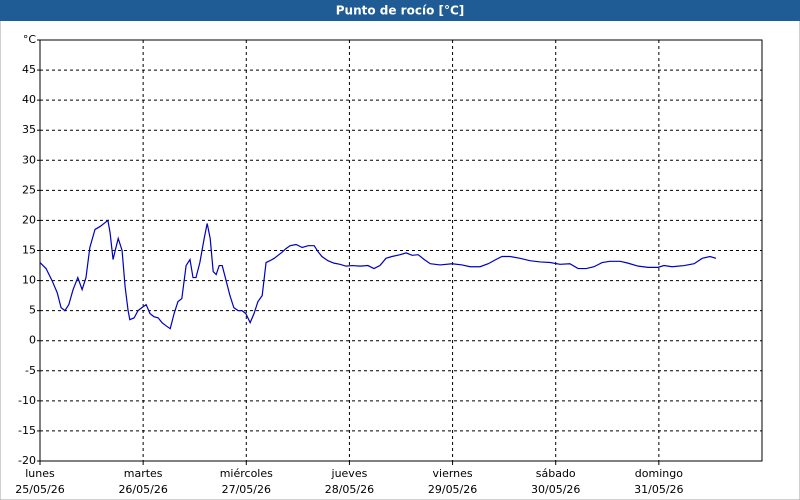 This screenshot has width=800, height=500. I want to click on y-tick-label: 15, so click(29, 250).